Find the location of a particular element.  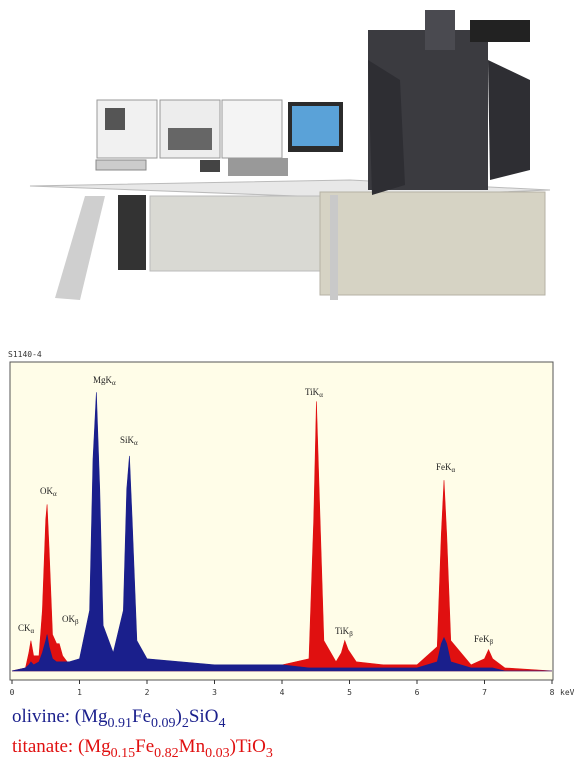

peak-label: CKα is located at coordinates (26, 629).